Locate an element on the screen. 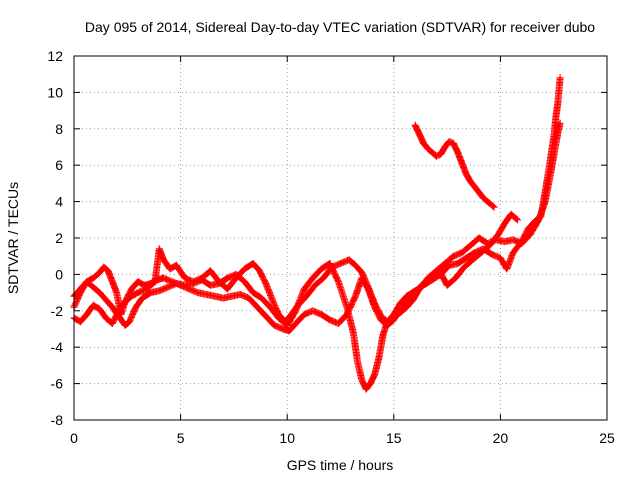 The height and width of the screenshot is (480, 640). x-tick-label: 20 is located at coordinates (501, 438).